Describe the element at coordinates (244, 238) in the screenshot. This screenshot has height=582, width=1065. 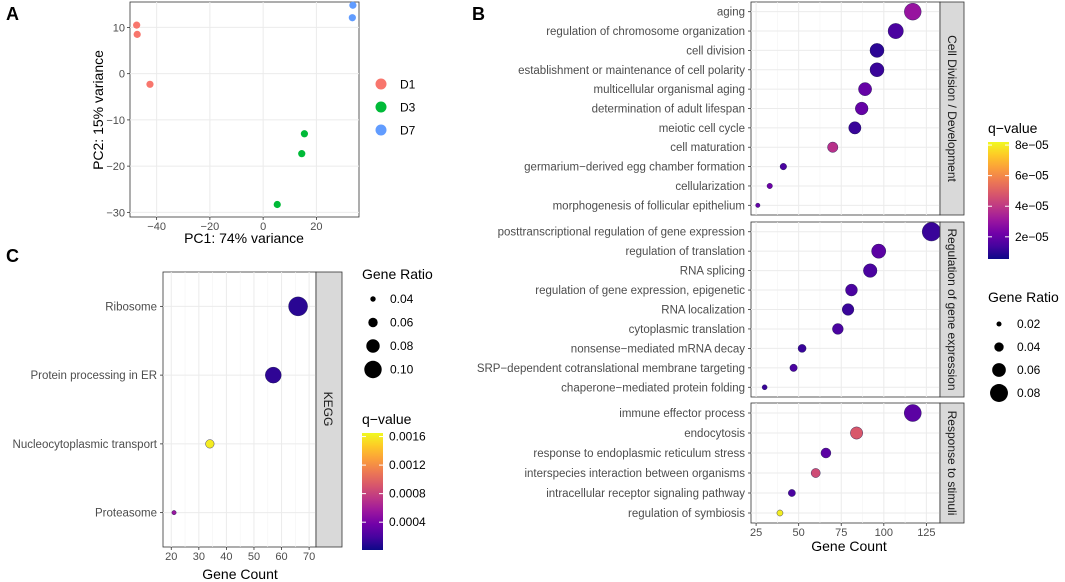
I see `pca-x-axis-title: PC1: 74% variance` at that location.